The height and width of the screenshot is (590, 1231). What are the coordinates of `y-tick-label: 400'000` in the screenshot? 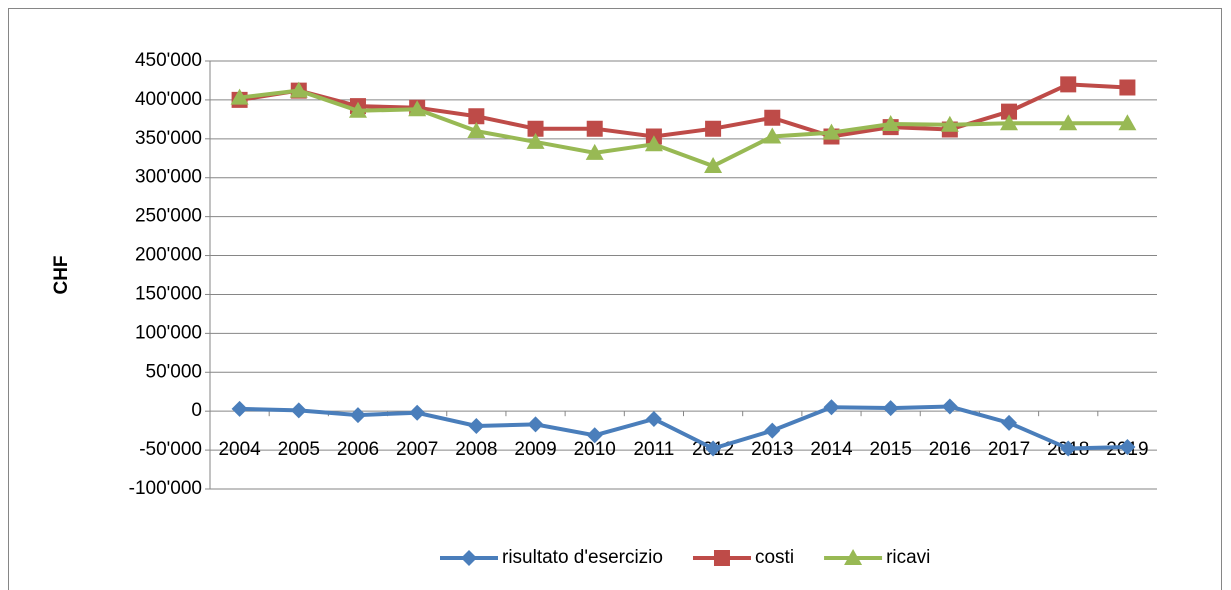 It's located at (168, 99).